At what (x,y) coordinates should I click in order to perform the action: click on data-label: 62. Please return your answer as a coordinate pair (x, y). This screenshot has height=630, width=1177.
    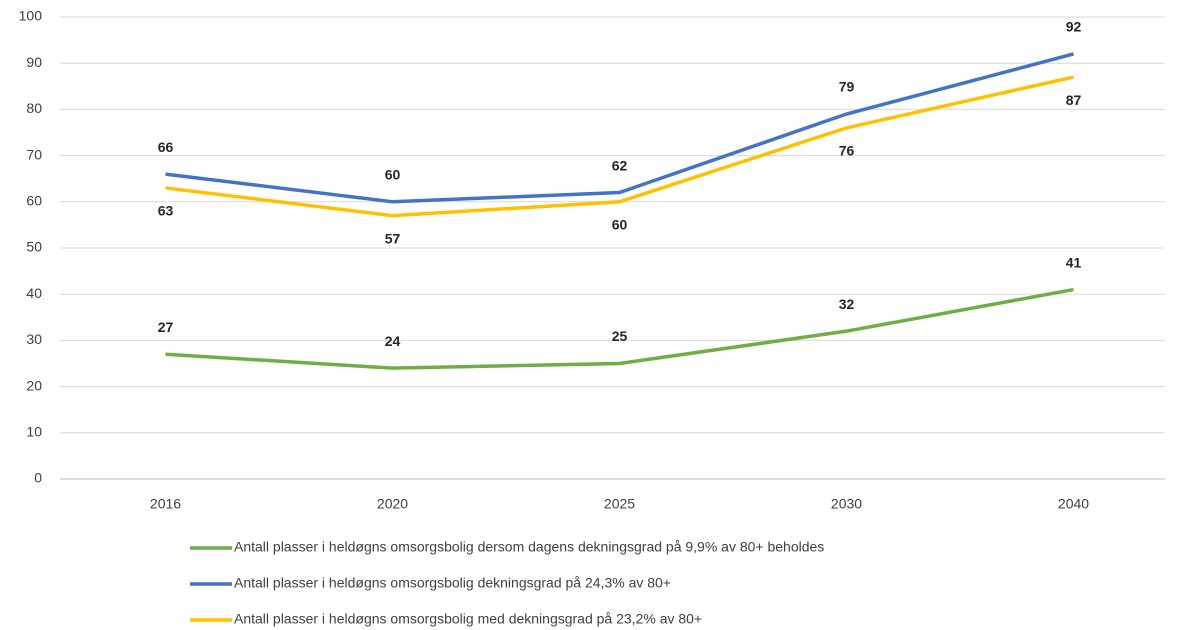
    Looking at the image, I should click on (620, 165).